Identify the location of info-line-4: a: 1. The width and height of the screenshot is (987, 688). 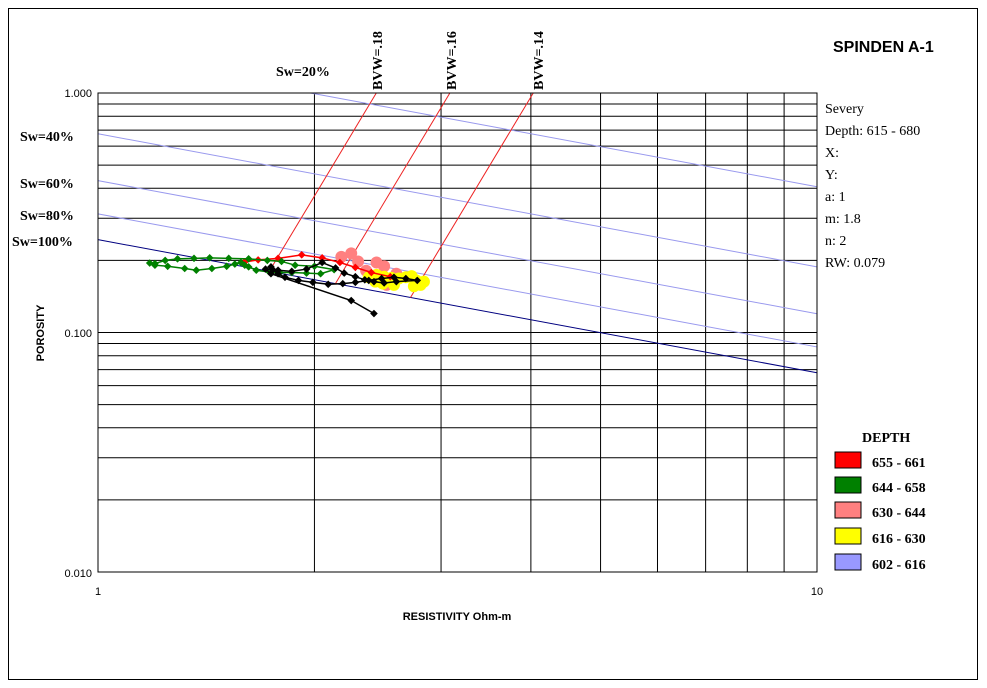
(835, 197).